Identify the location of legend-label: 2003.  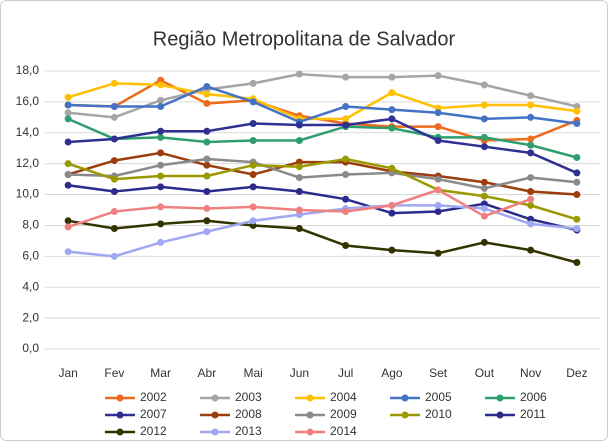
(248, 397).